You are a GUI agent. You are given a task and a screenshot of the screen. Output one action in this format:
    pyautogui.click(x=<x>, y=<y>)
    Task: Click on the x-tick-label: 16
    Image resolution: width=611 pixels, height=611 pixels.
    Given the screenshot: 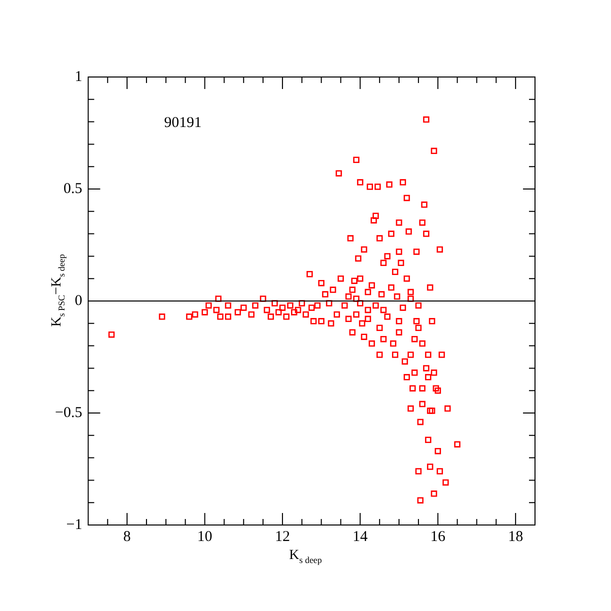 What is the action you would take?
    pyautogui.click(x=438, y=536)
    